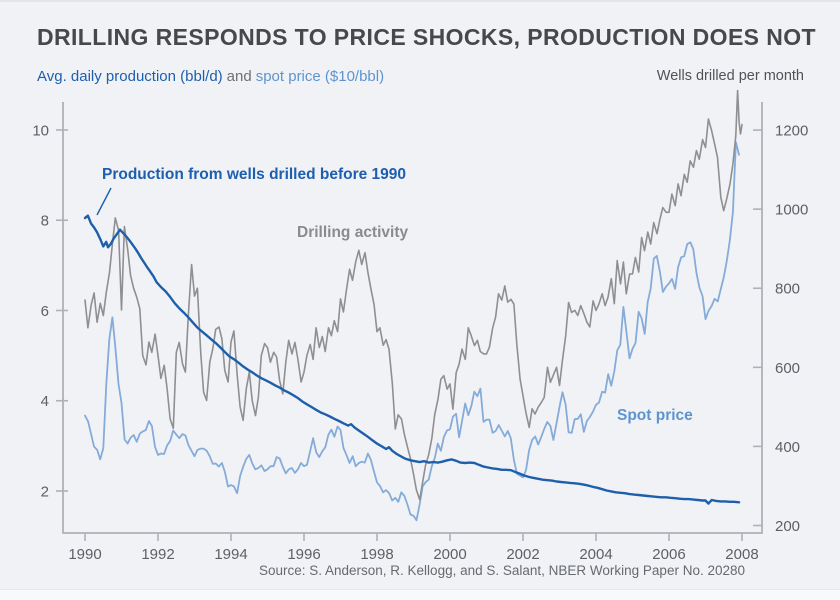 This screenshot has width=840, height=600. What do you see at coordinates (595, 554) in the screenshot?
I see `x-axis-tick-label: 2004` at bounding box center [595, 554].